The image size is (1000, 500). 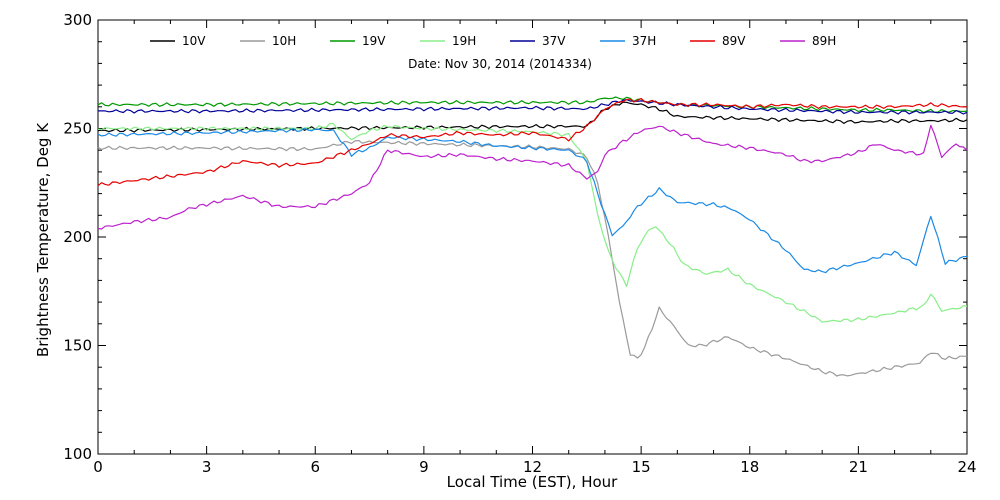 What do you see at coordinates (734, 41) in the screenshot?
I see `legend-label: 89V` at bounding box center [734, 41].